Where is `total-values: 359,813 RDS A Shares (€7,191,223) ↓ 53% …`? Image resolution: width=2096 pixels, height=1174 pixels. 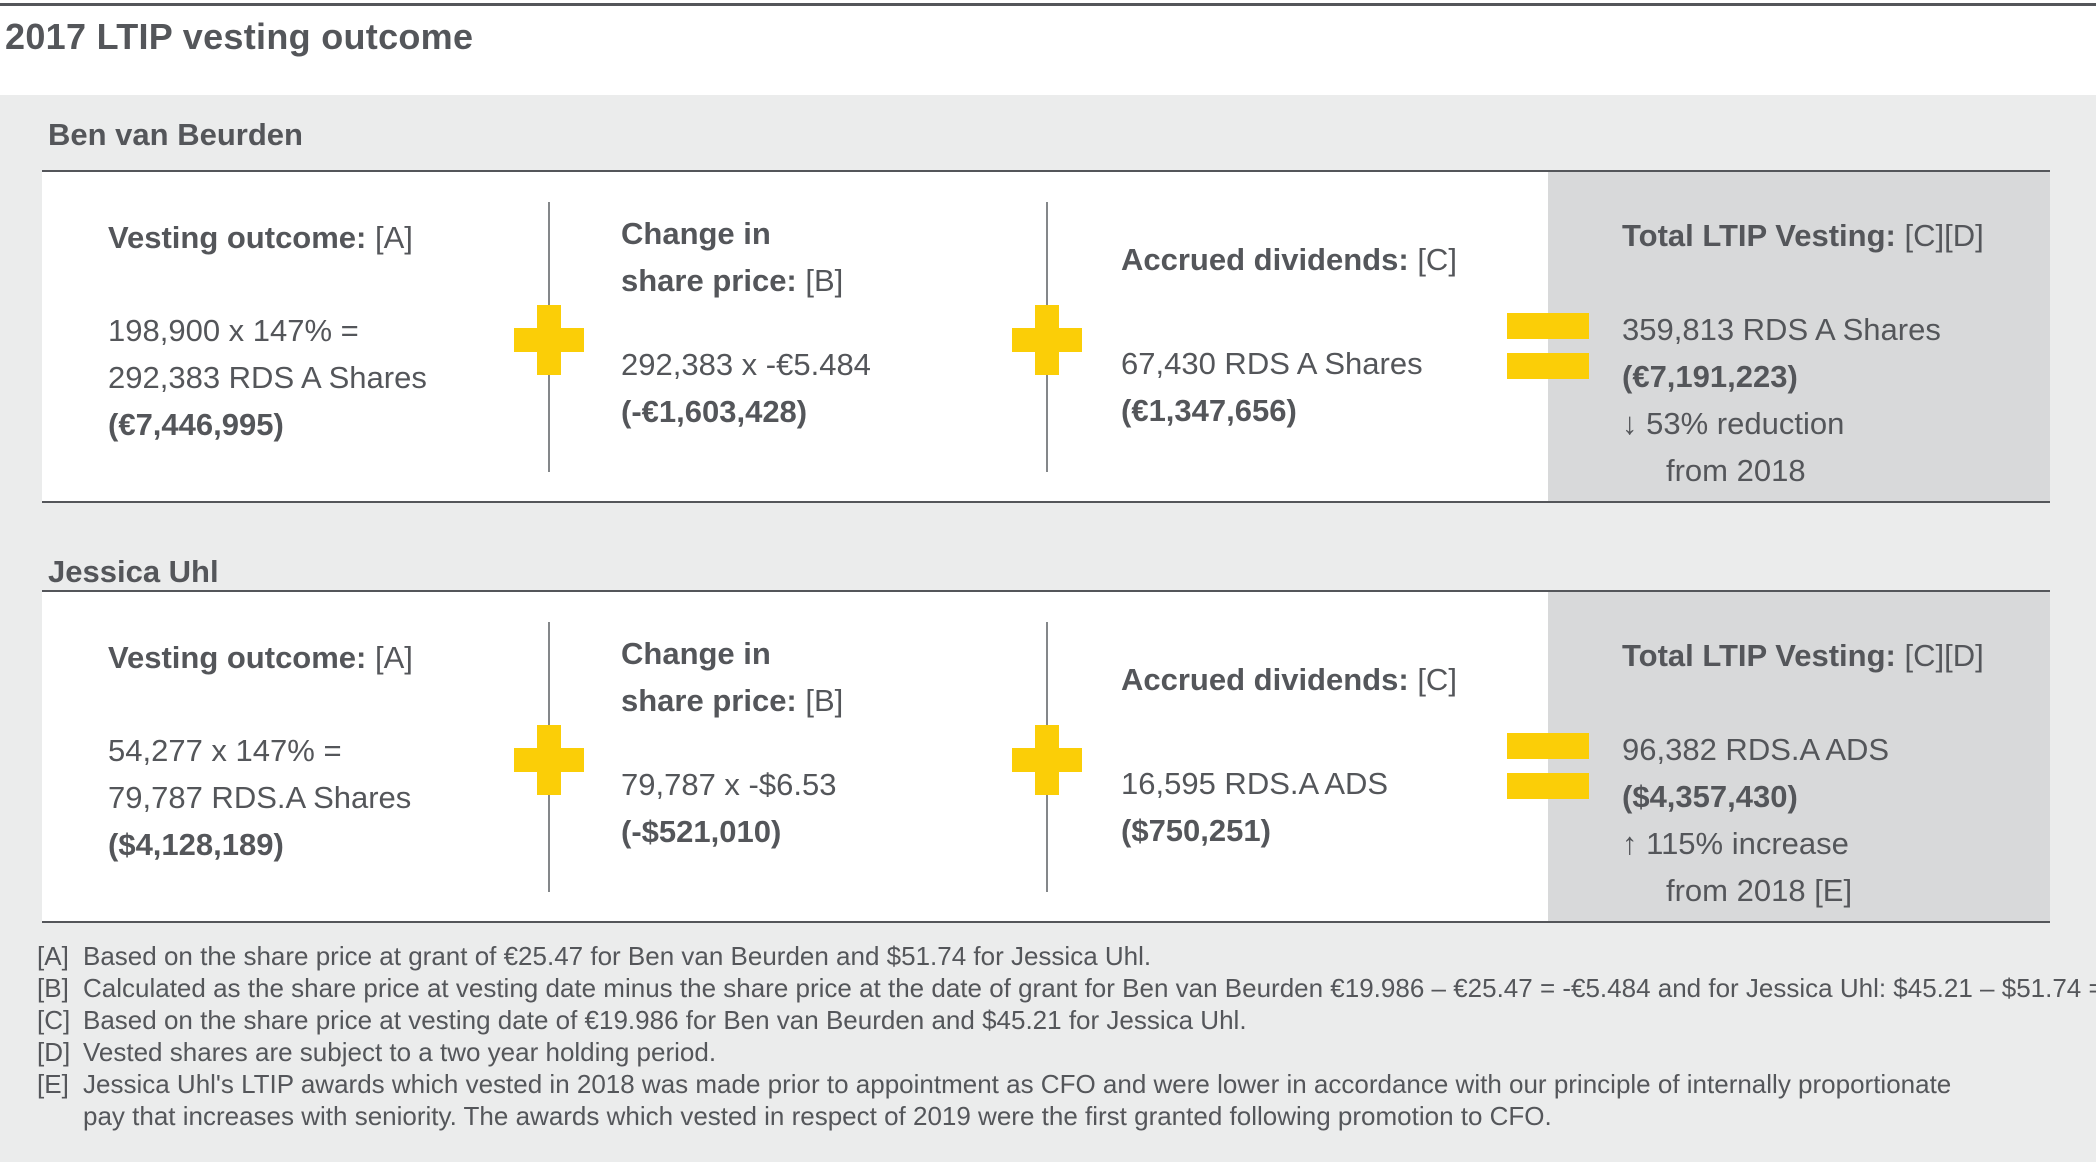
total-values: 359,813 RDS A Shares (€7,191,223) ↓ 53% … is located at coordinates (1837, 400).